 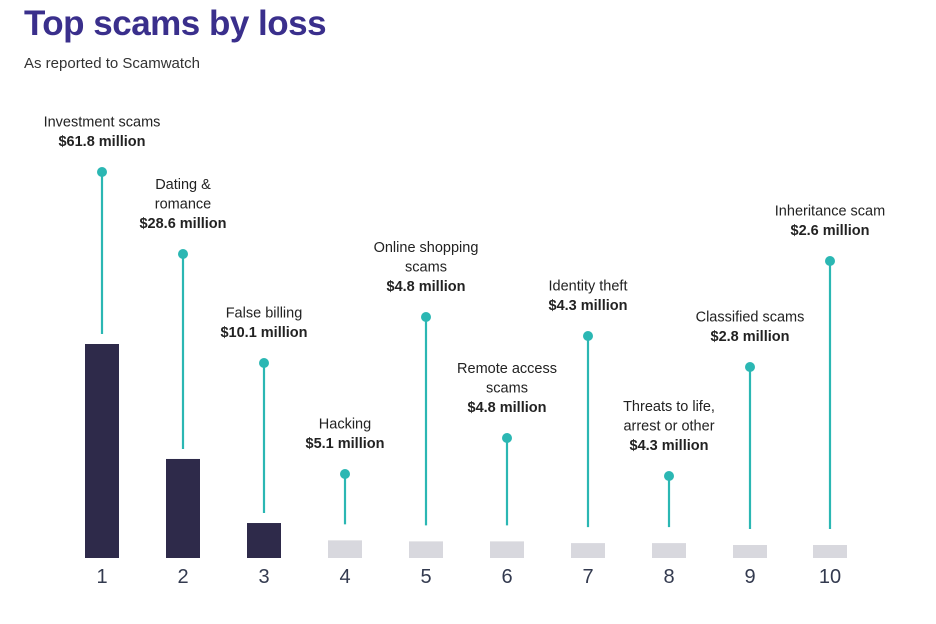 What do you see at coordinates (426, 248) in the screenshot?
I see `category-label-5: Online shopping` at bounding box center [426, 248].